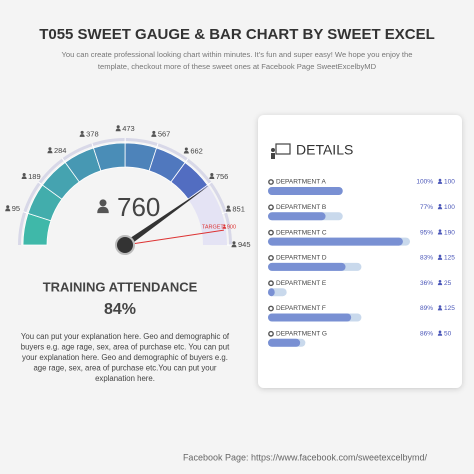  What do you see at coordinates (213, 228) in the screenshot?
I see `target-label: TARGET` at bounding box center [213, 228].